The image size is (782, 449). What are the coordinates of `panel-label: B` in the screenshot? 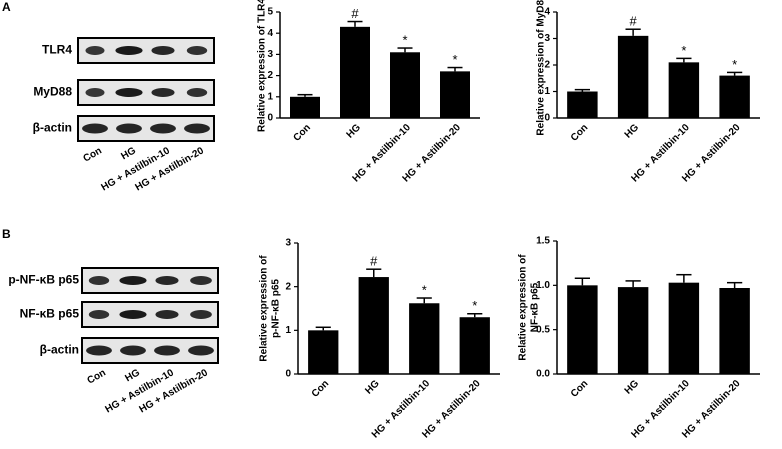 It's located at (6, 234).